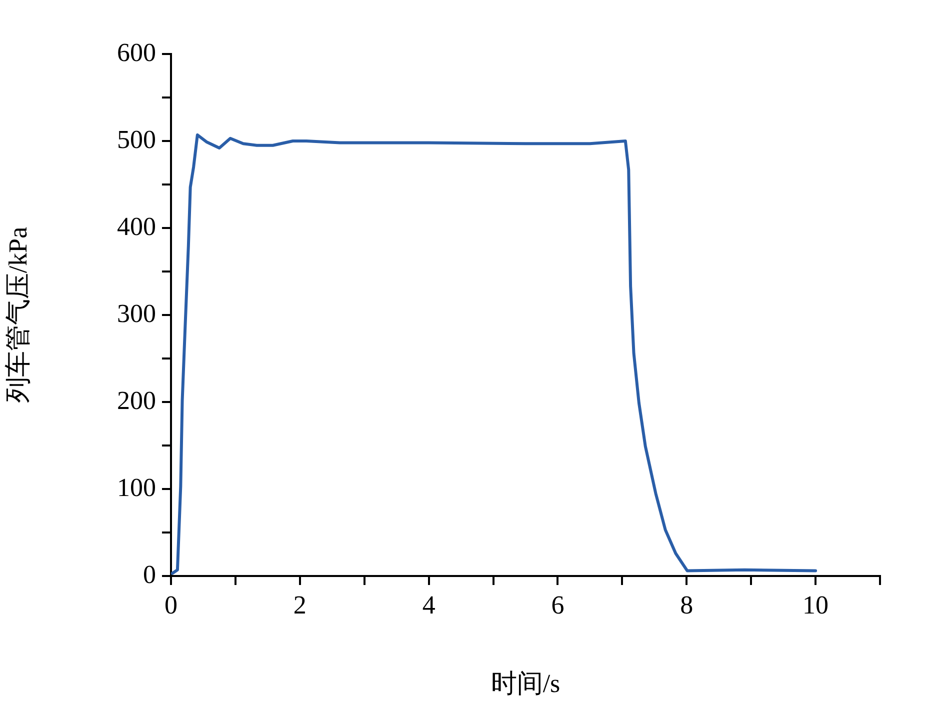  What do you see at coordinates (299, 605) in the screenshot?
I see `x-tick-label: 2` at bounding box center [299, 605].